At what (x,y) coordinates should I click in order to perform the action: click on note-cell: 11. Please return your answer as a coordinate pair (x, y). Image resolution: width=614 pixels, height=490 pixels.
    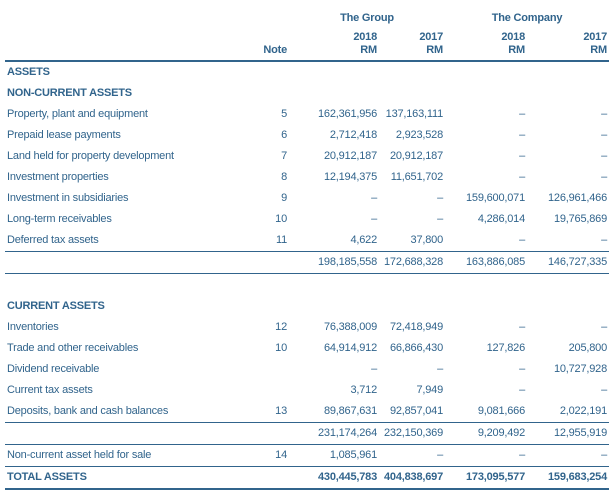
    Looking at the image, I should click on (281, 240).